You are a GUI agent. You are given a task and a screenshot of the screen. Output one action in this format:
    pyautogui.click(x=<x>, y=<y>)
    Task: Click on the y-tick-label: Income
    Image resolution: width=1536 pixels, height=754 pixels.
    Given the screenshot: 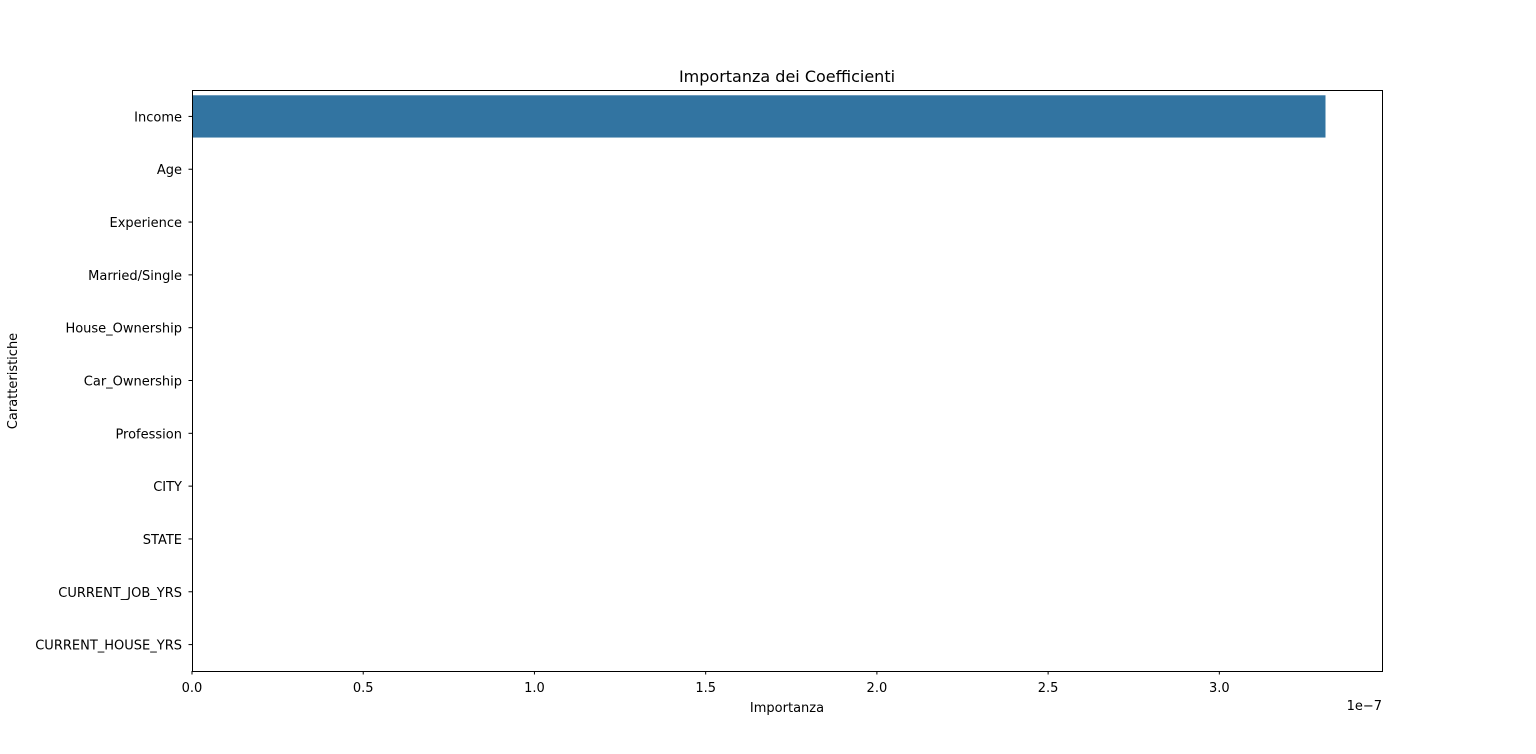 What is the action you would take?
    pyautogui.click(x=158, y=117)
    